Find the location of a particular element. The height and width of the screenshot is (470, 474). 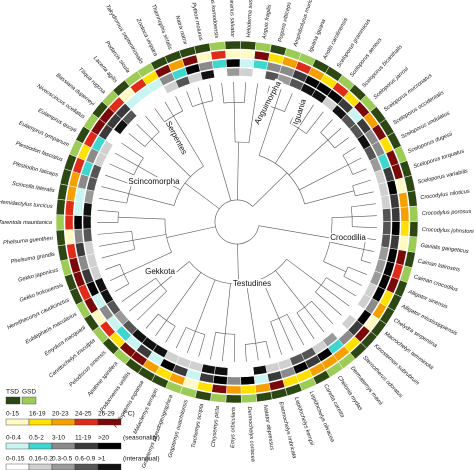

species-label: Varanus komodoensis is located at coordinates (213, 19).